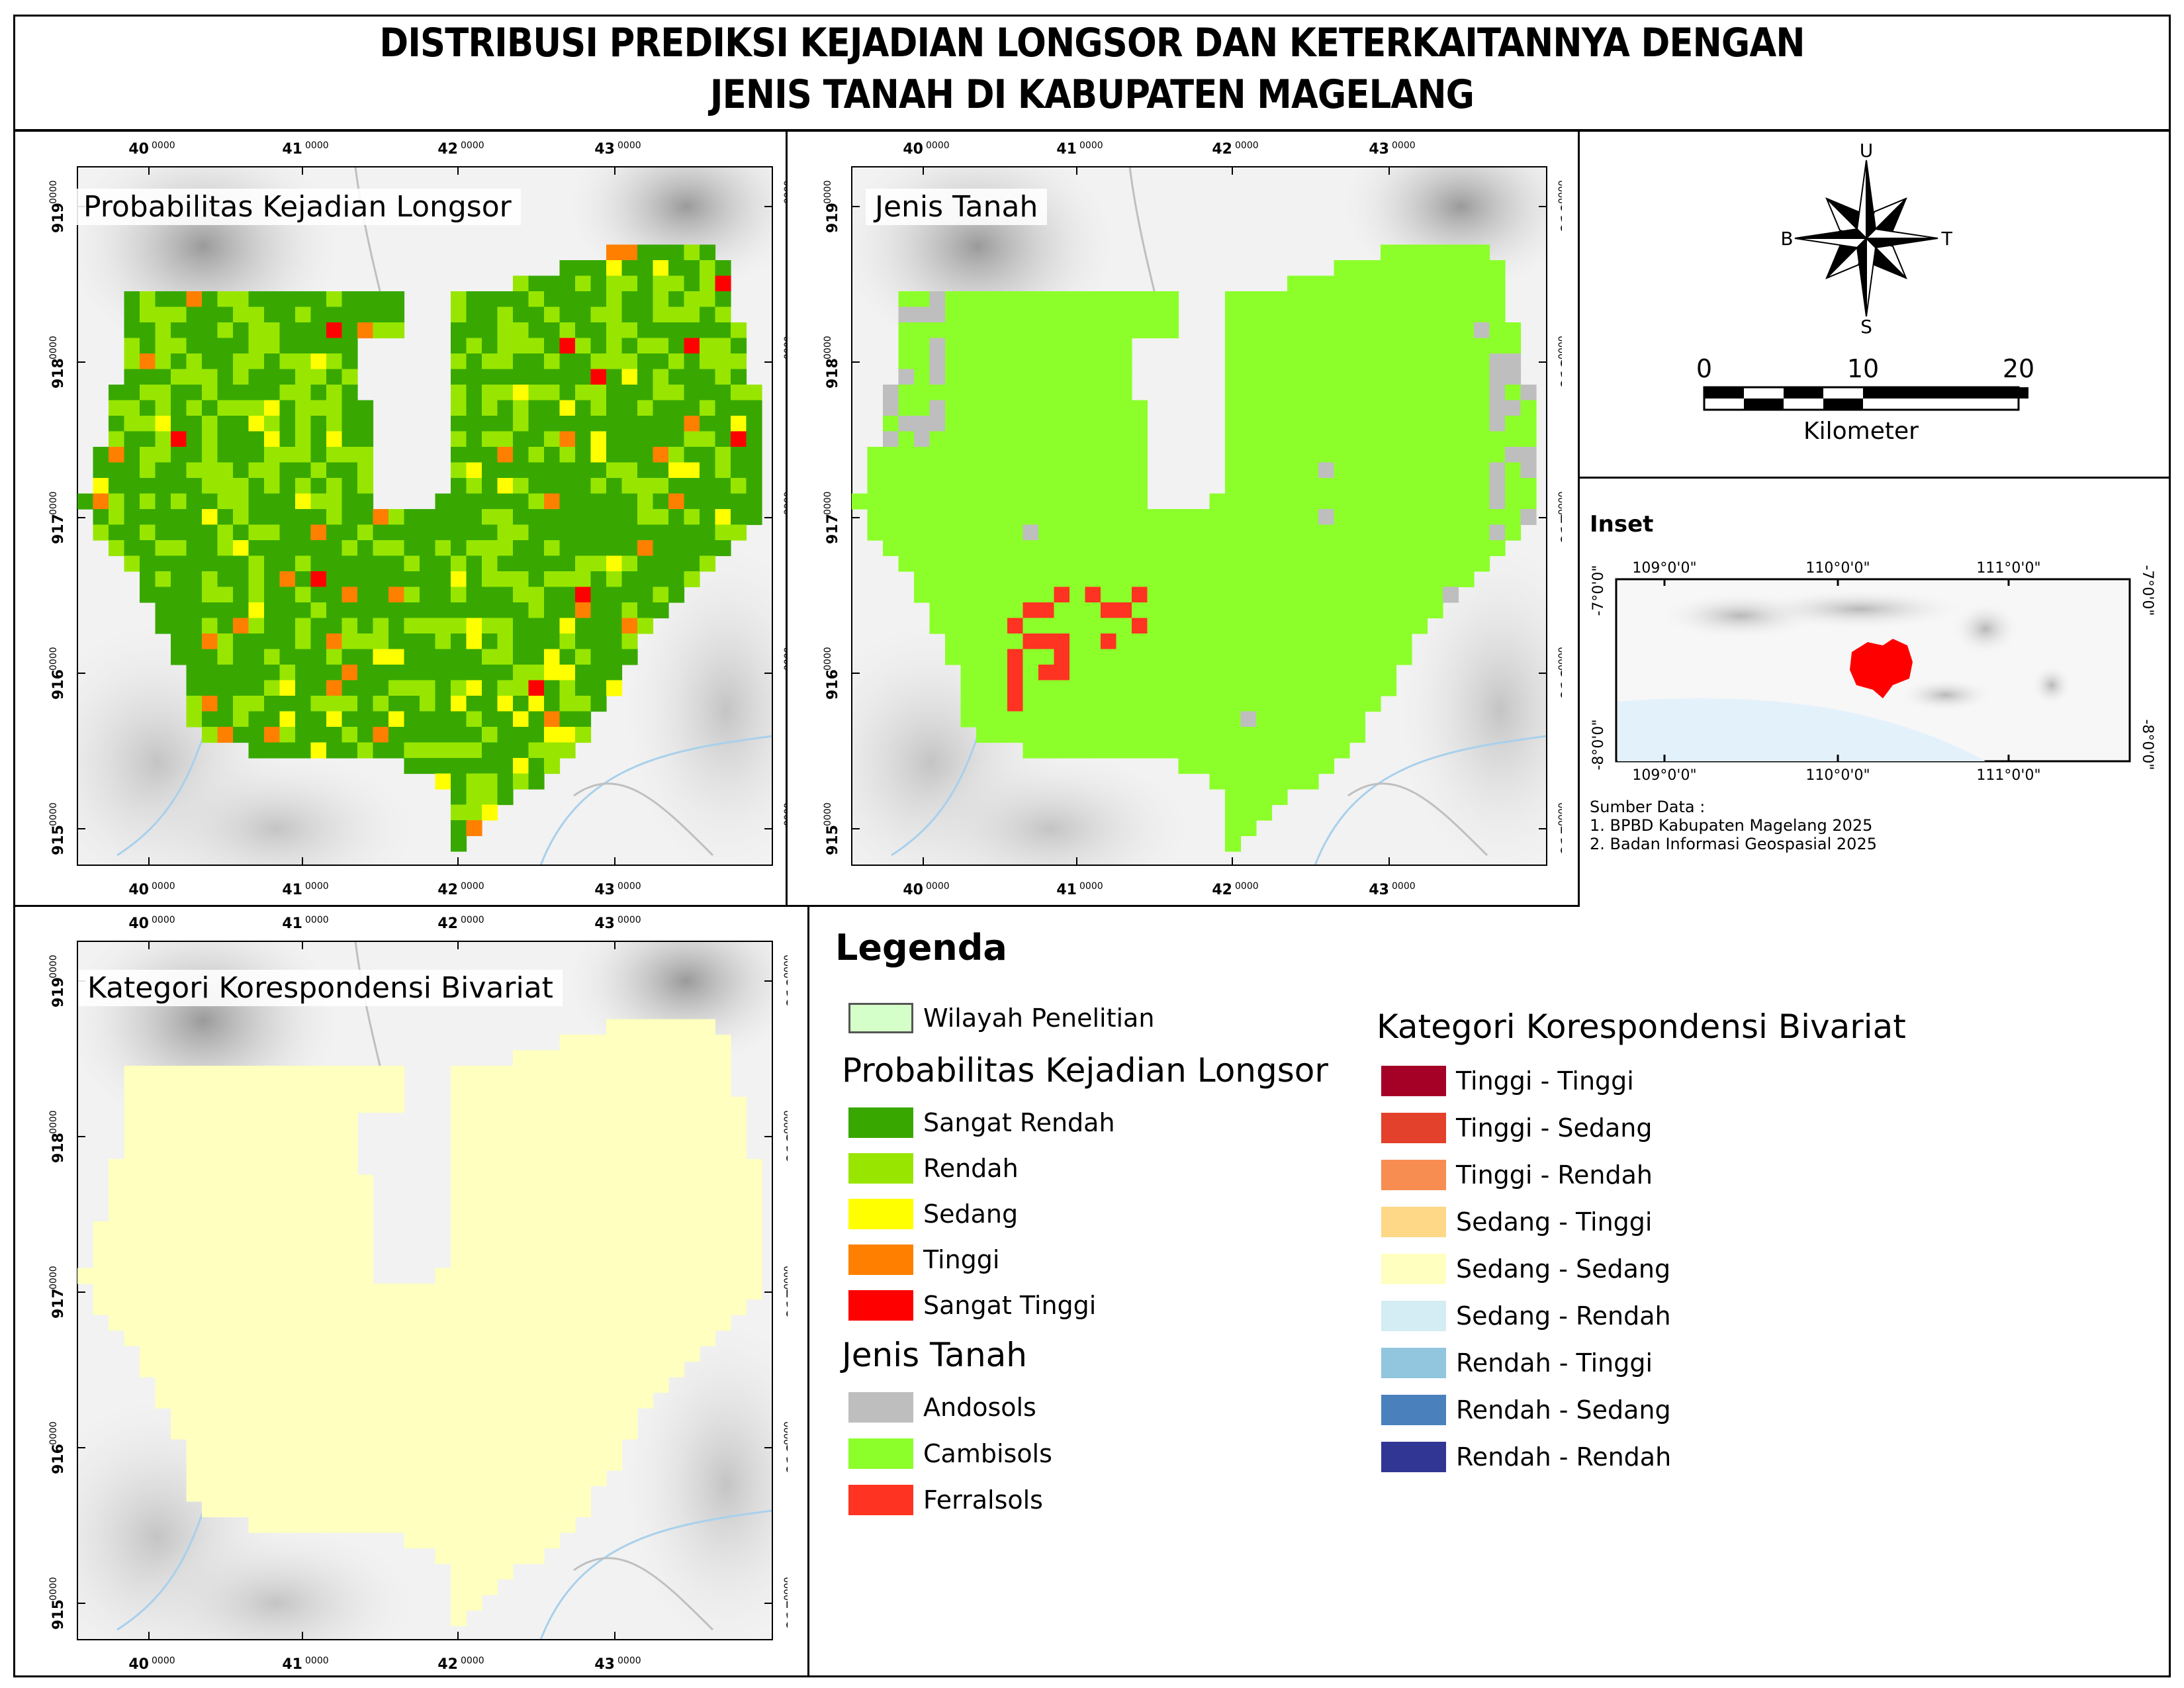 Image resolution: width=2184 pixels, height=1688 pixels. I want to click on scale-label-10: 10, so click(1863, 368).